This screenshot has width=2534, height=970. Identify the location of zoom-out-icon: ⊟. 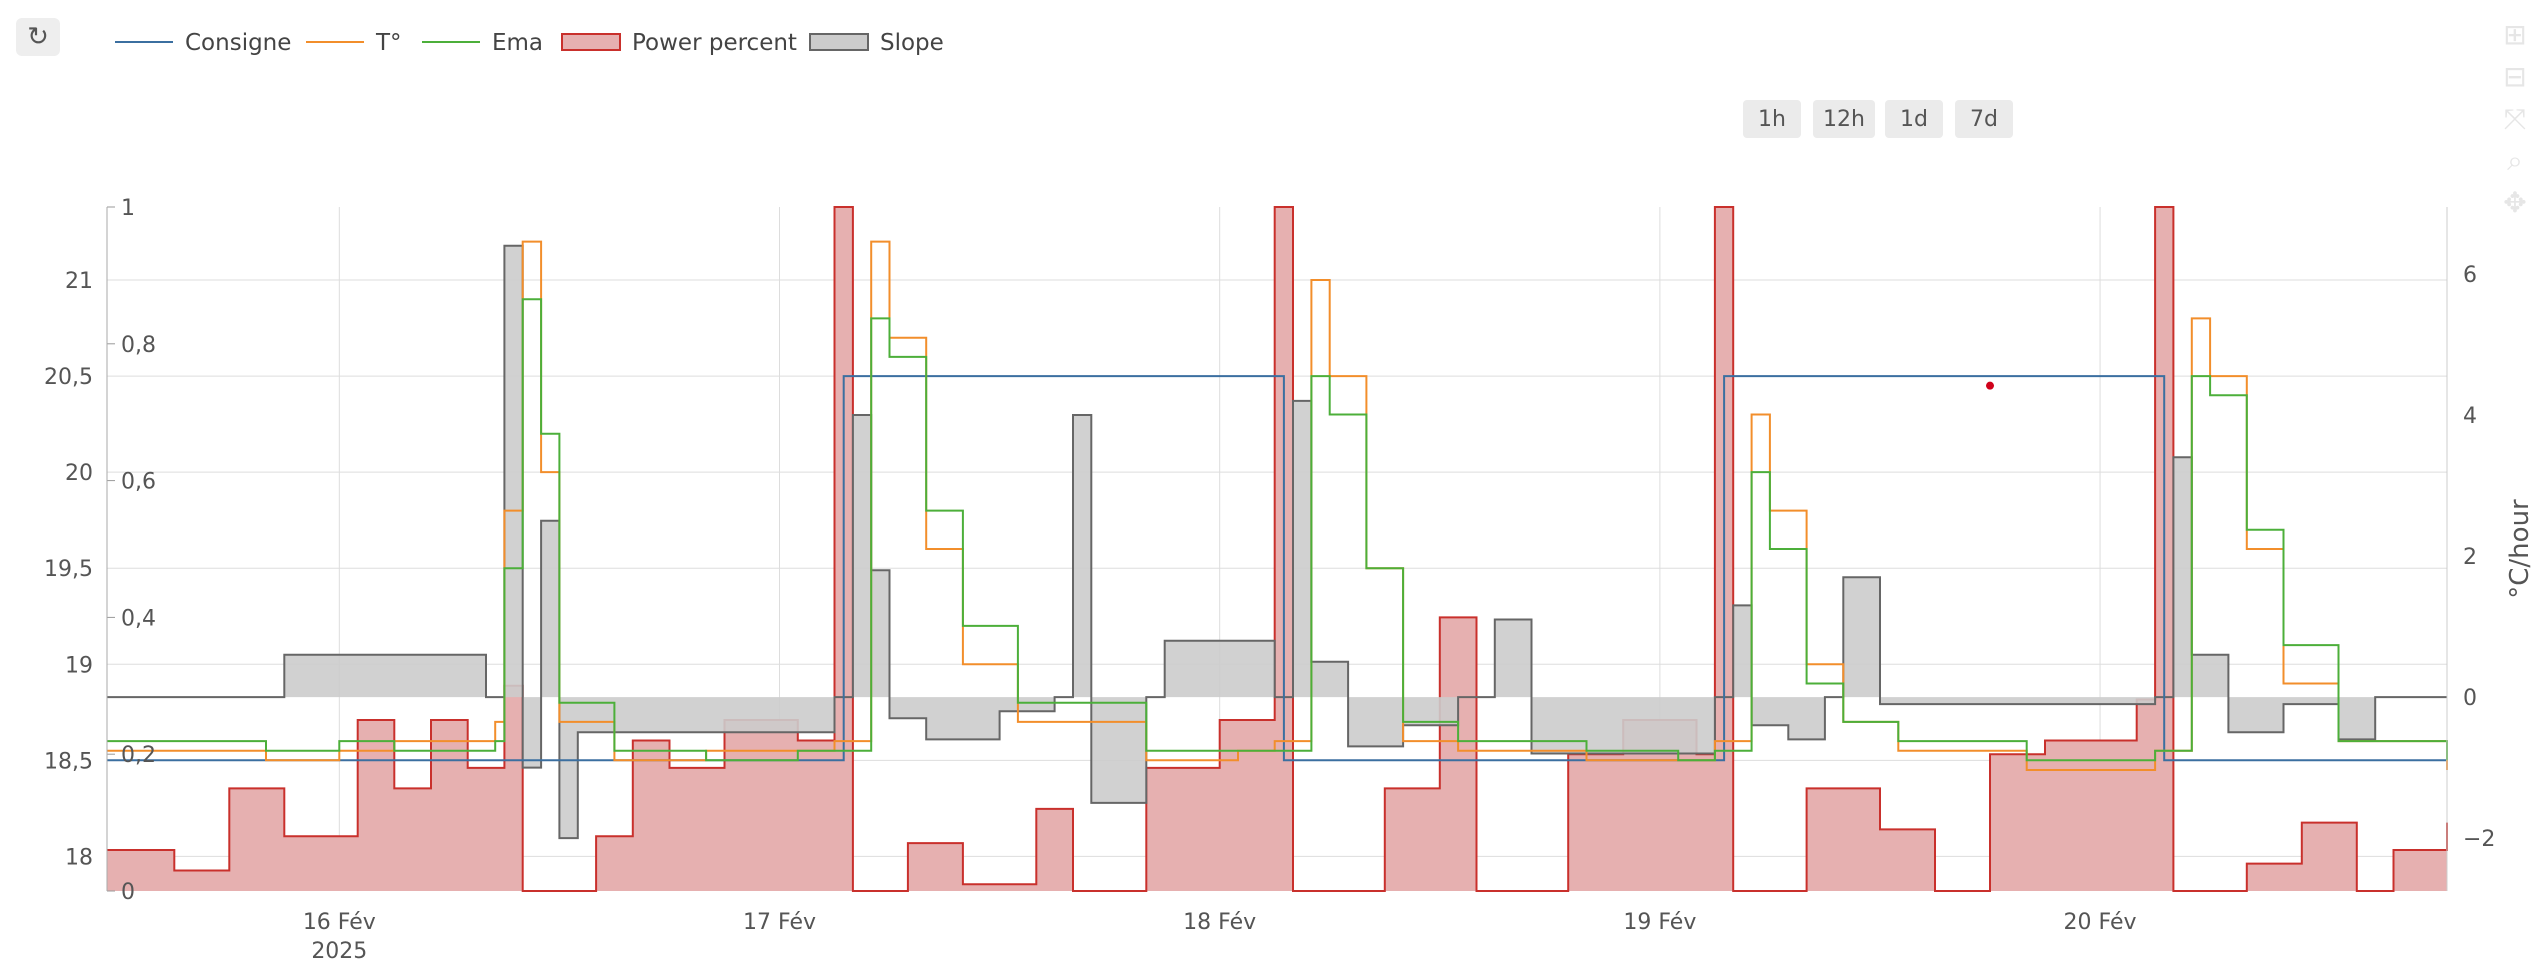
(2515, 76).